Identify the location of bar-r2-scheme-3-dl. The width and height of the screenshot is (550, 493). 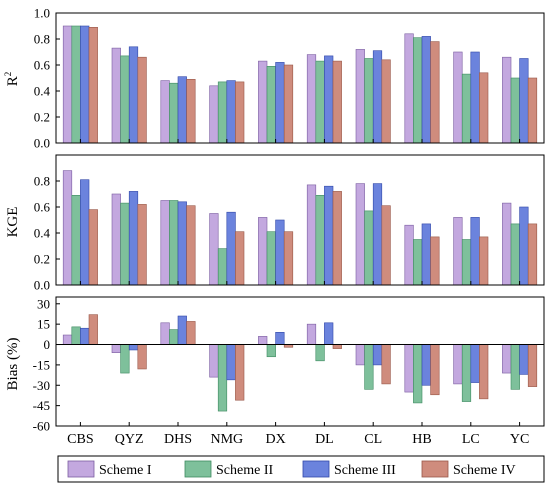
(329, 99).